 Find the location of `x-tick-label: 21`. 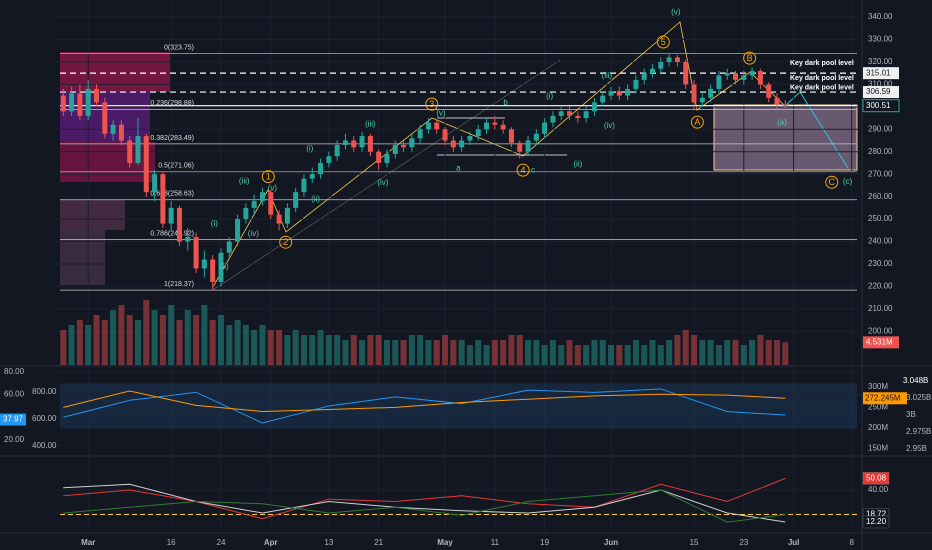

x-tick-label: 21 is located at coordinates (378, 542).